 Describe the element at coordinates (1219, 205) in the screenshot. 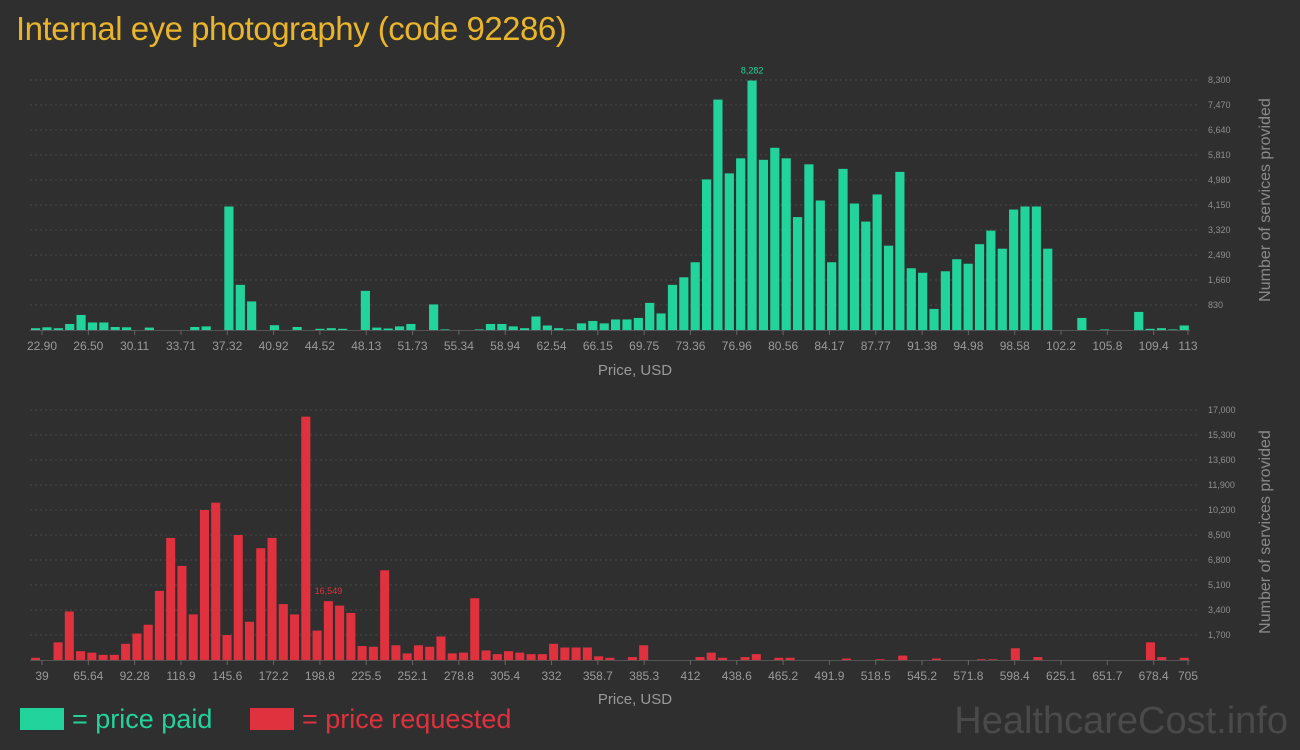

I see `y-tick-label: 4,150` at that location.